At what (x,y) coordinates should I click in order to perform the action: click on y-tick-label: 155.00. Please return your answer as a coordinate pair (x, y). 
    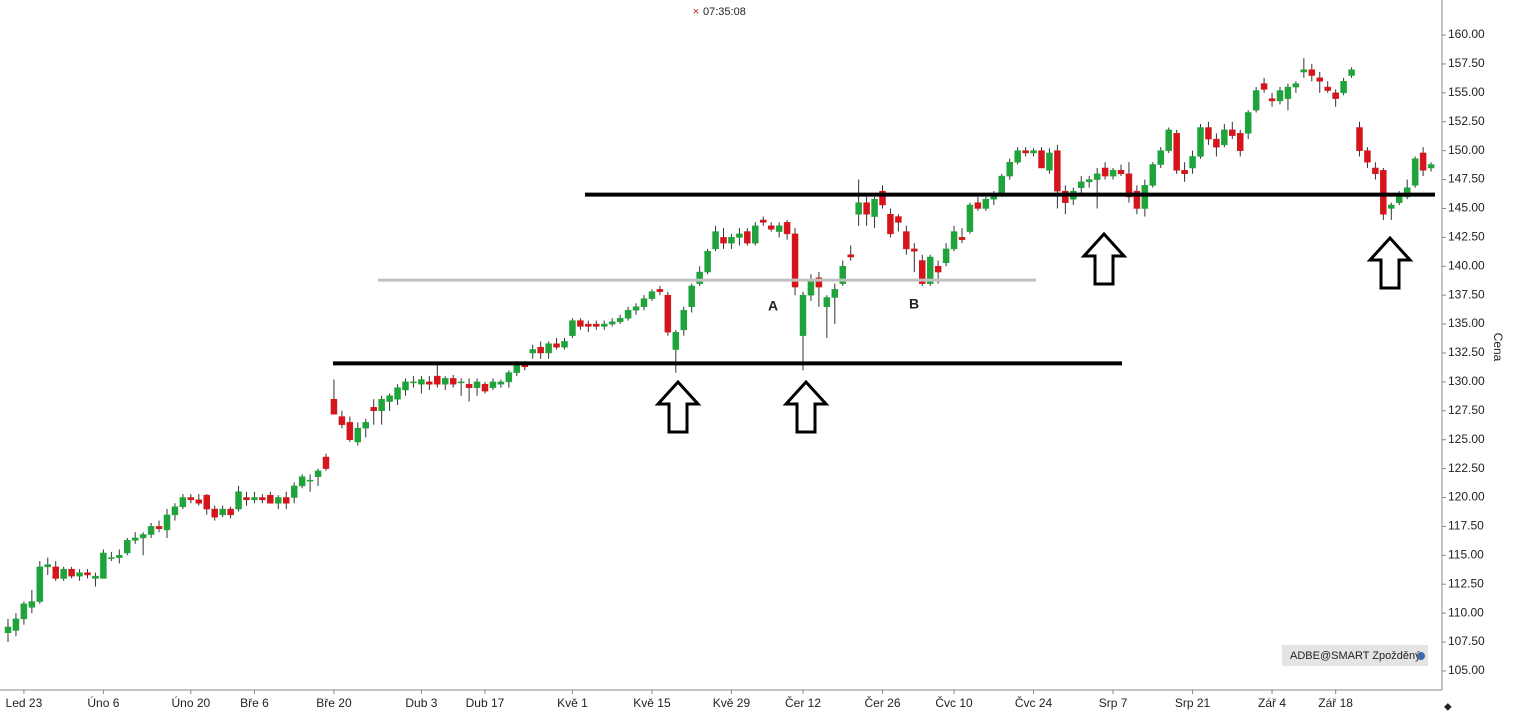
    Looking at the image, I should click on (1466, 92).